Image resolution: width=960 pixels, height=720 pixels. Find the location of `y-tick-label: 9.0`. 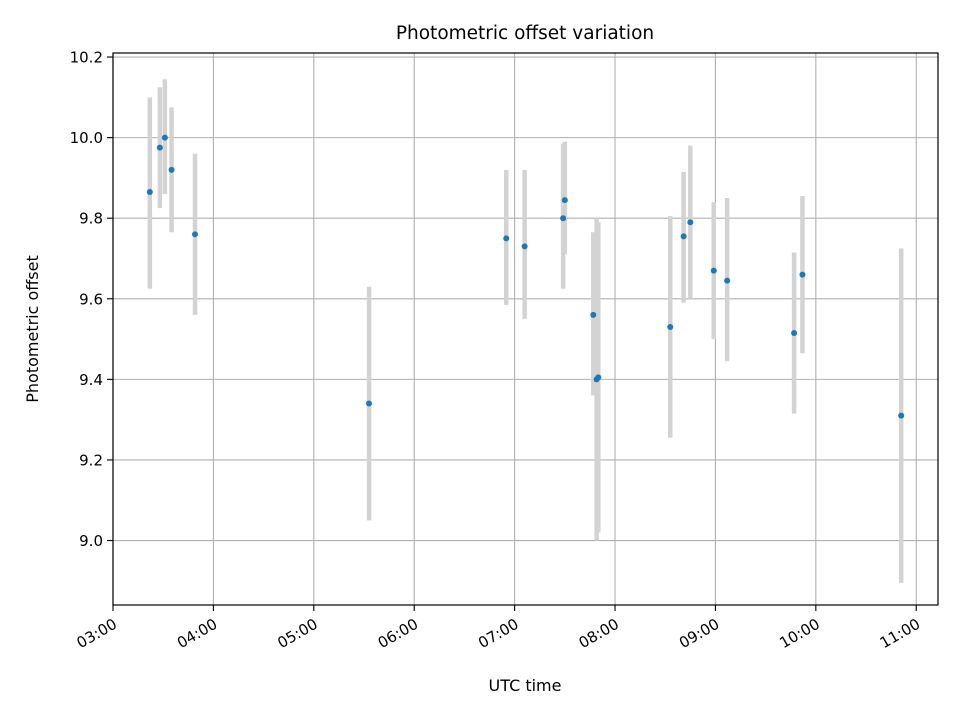

y-tick-label: 9.0 is located at coordinates (91, 541).